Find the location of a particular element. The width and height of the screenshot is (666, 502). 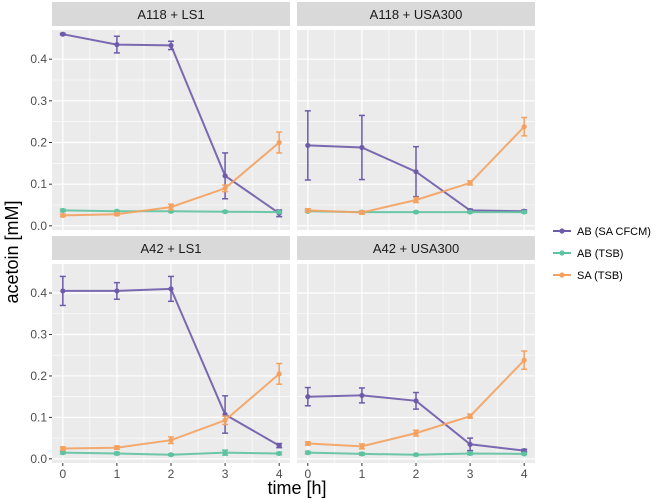

panel-title: A118 + LS1 is located at coordinates (170, 14).